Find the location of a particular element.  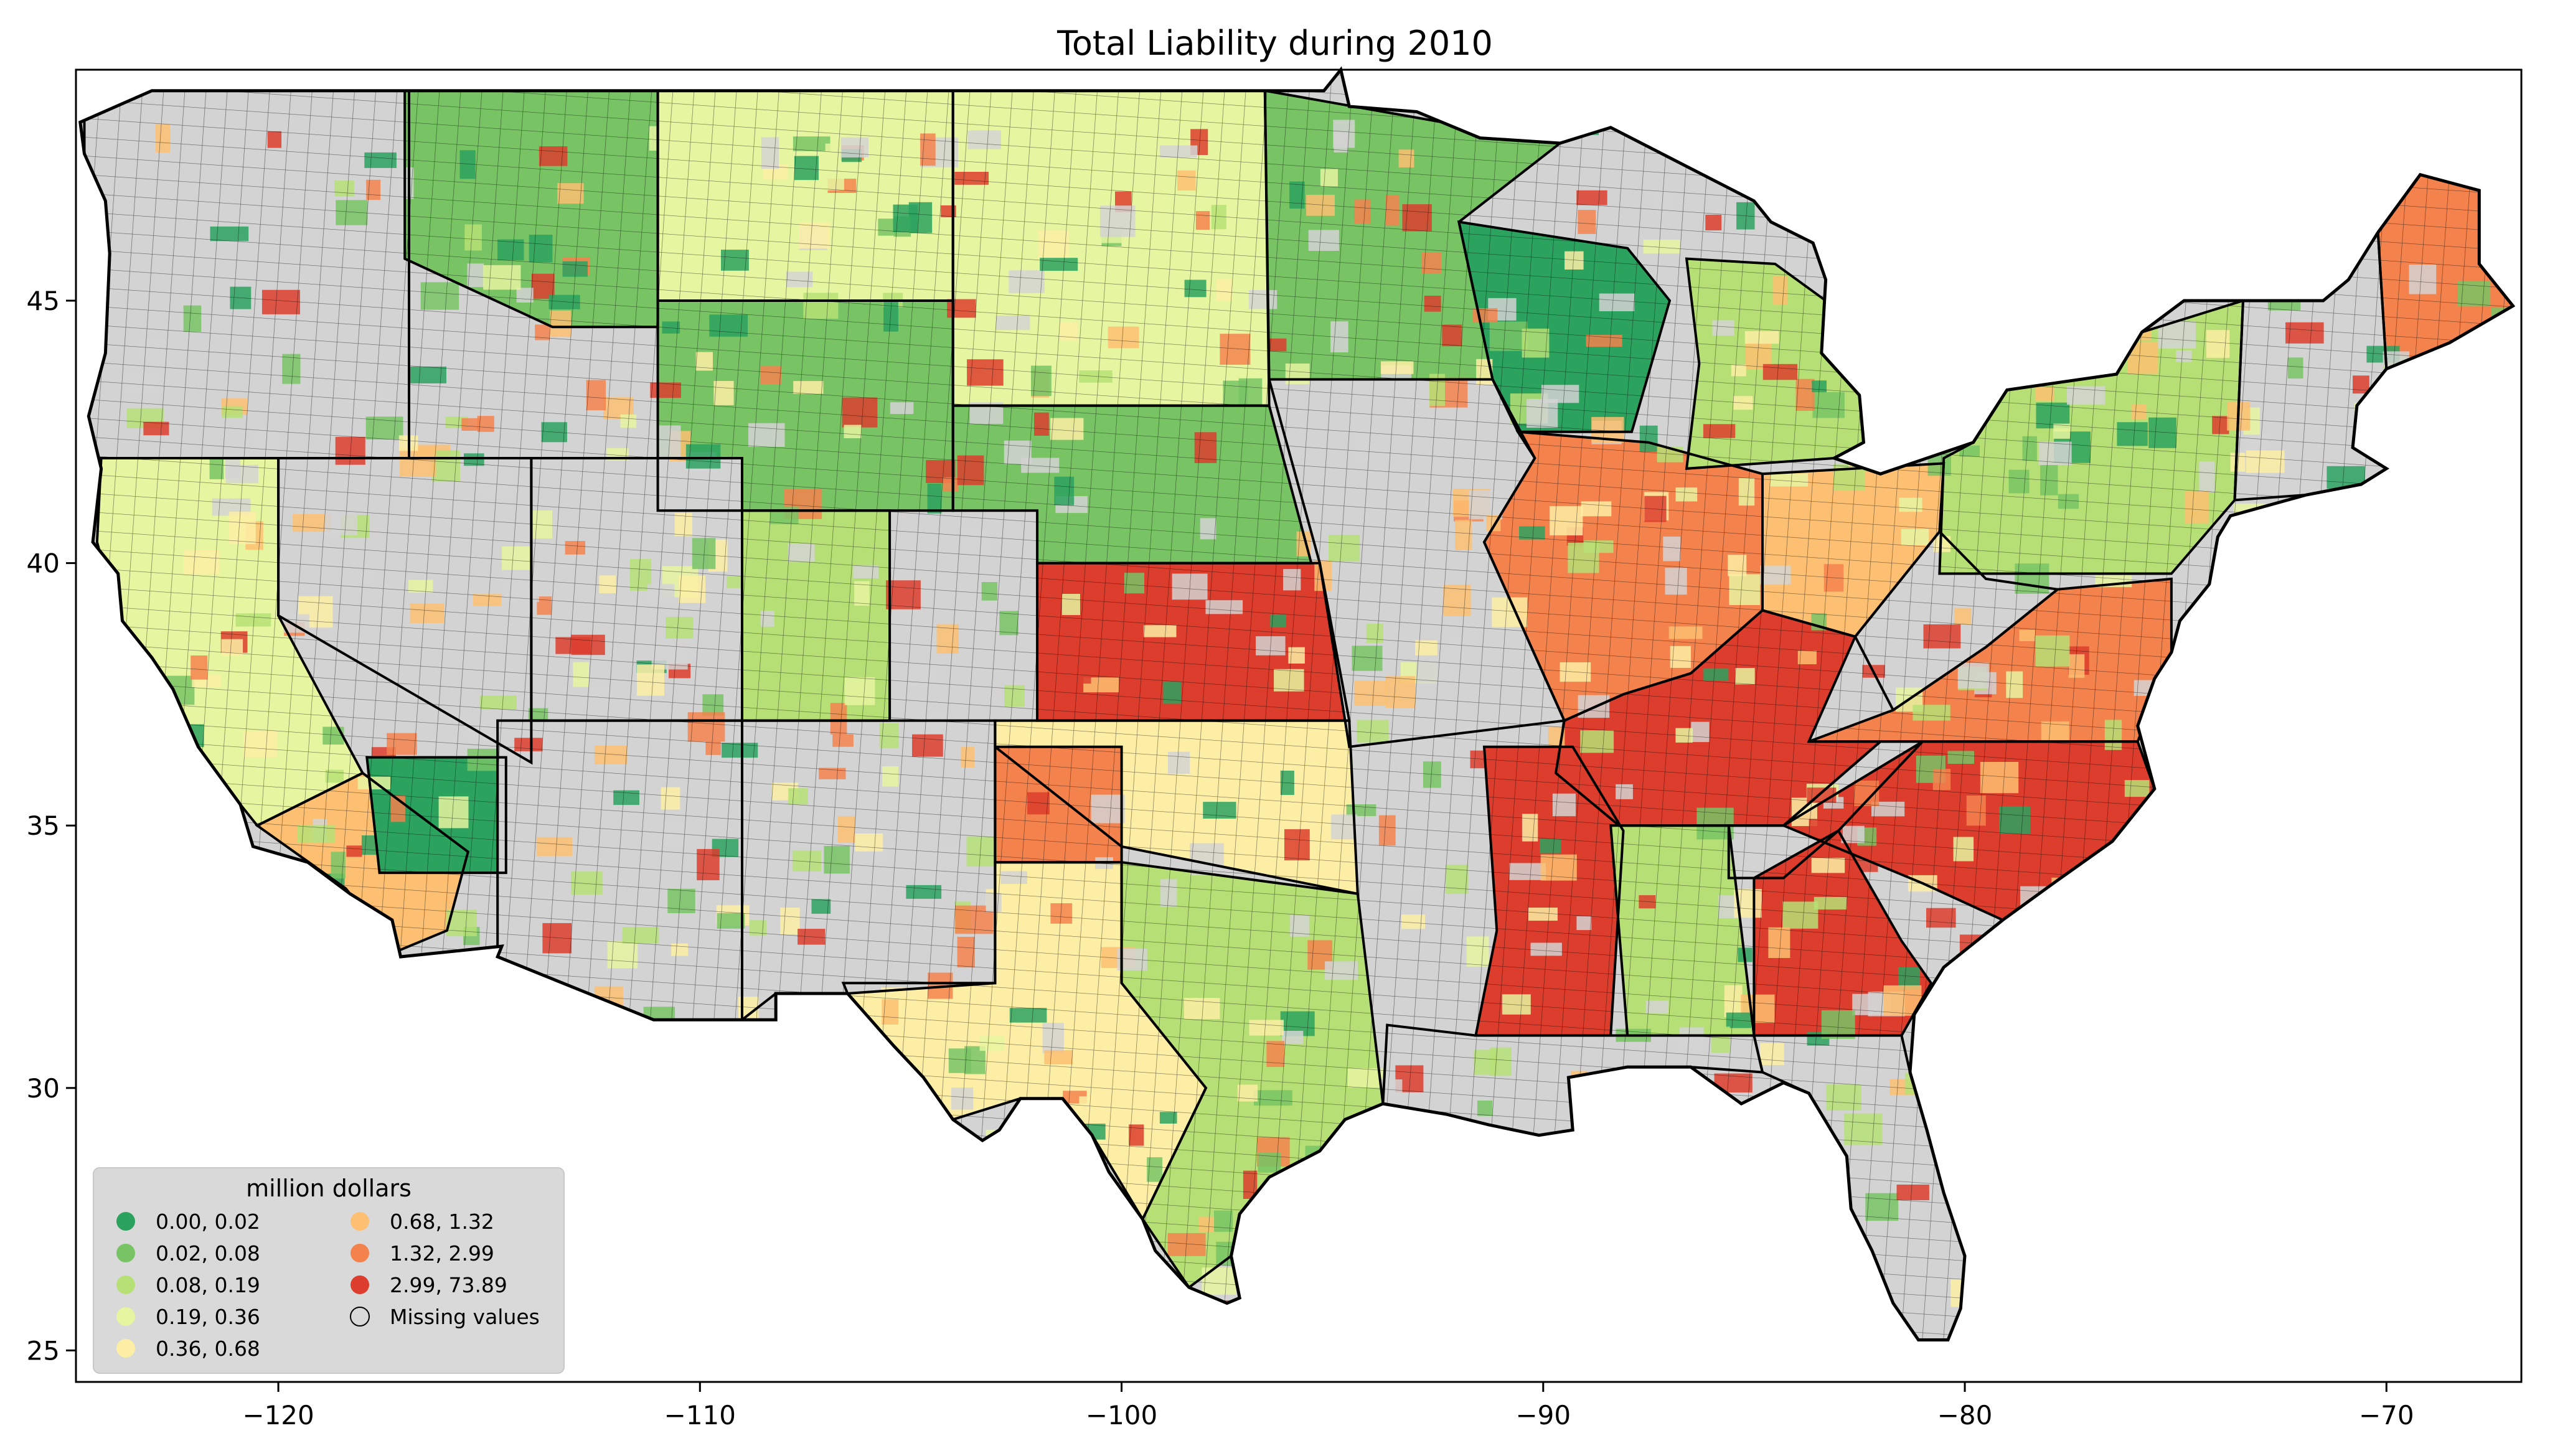

x-tick-label: −80 is located at coordinates (1965, 1415).